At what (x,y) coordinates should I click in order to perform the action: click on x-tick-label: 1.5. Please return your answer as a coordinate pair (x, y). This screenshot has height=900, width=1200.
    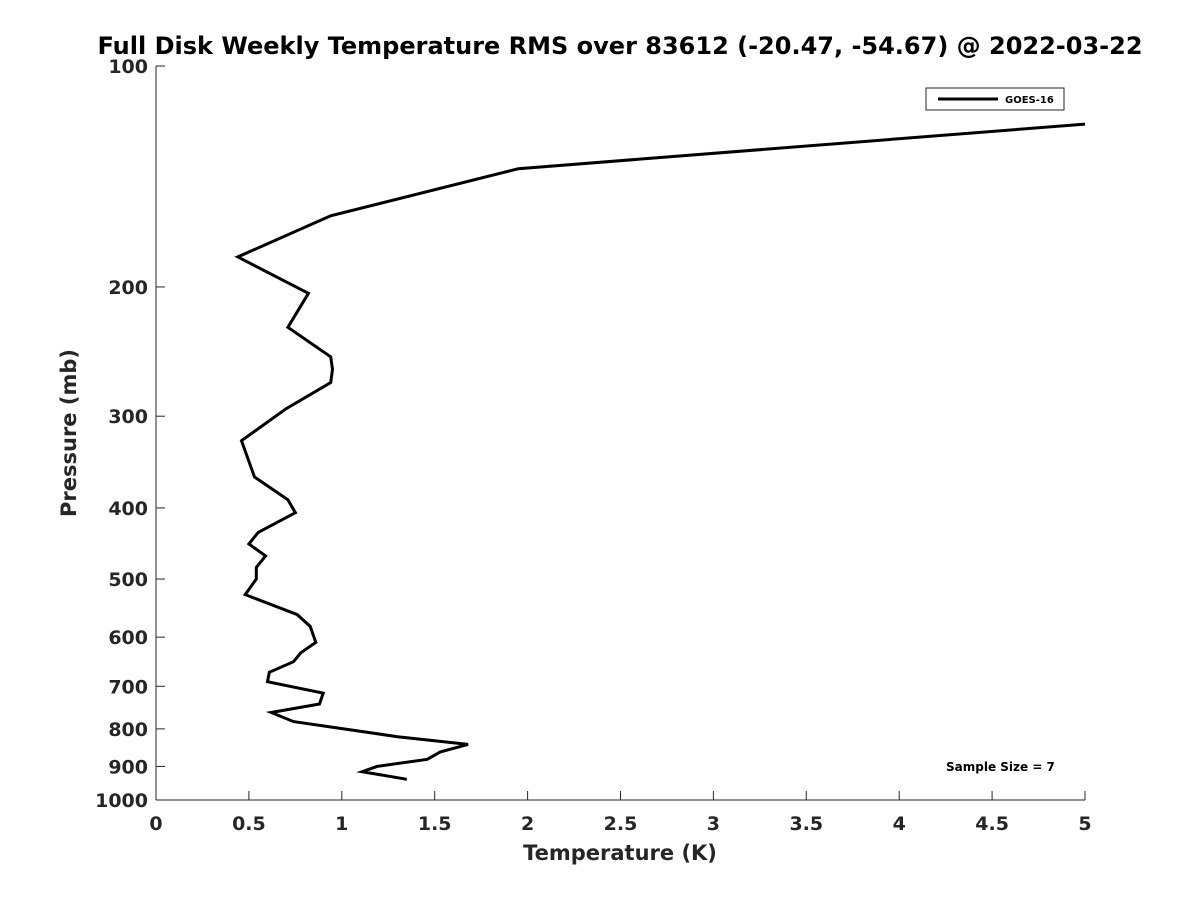
    Looking at the image, I should click on (435, 824).